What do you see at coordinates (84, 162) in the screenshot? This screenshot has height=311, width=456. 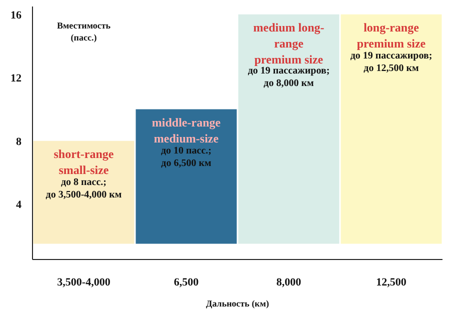 I see `annotation: short-range small-size` at bounding box center [84, 162].